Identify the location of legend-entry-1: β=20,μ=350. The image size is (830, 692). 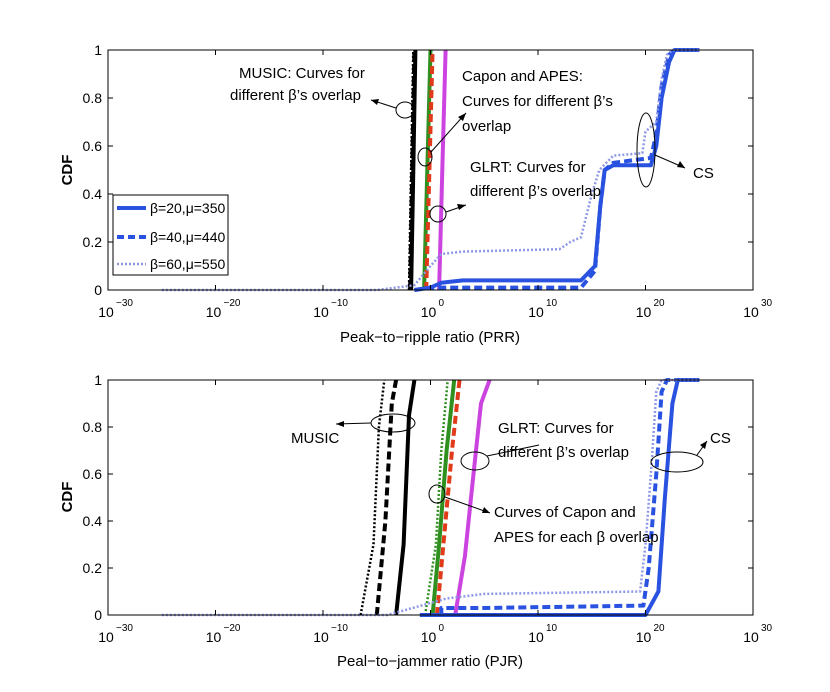
(188, 208).